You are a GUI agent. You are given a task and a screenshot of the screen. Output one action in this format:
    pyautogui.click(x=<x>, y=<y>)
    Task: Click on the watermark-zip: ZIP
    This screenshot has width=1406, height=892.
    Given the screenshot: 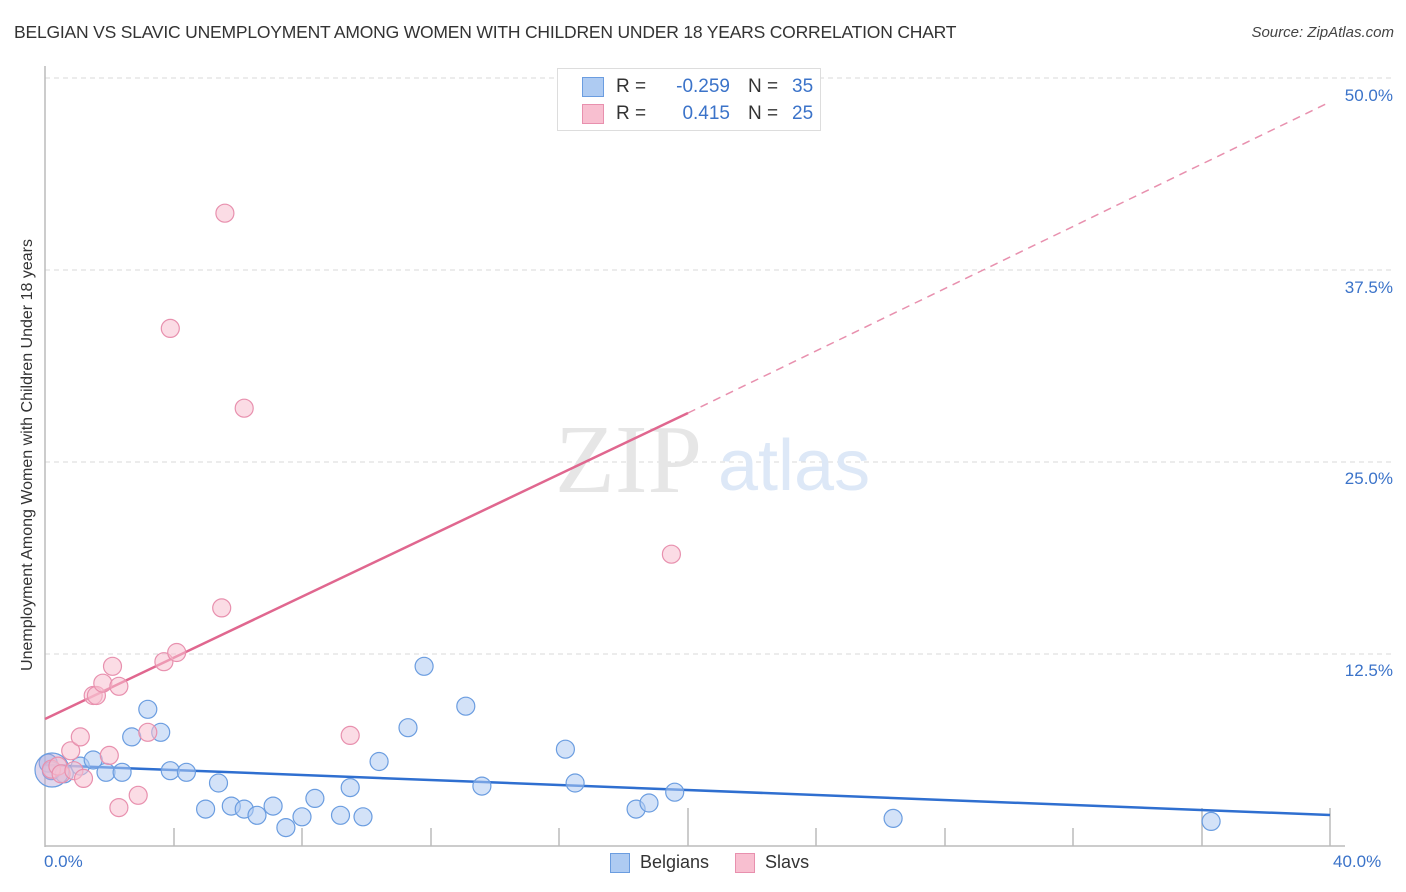 What is the action you would take?
    pyautogui.click(x=628, y=460)
    